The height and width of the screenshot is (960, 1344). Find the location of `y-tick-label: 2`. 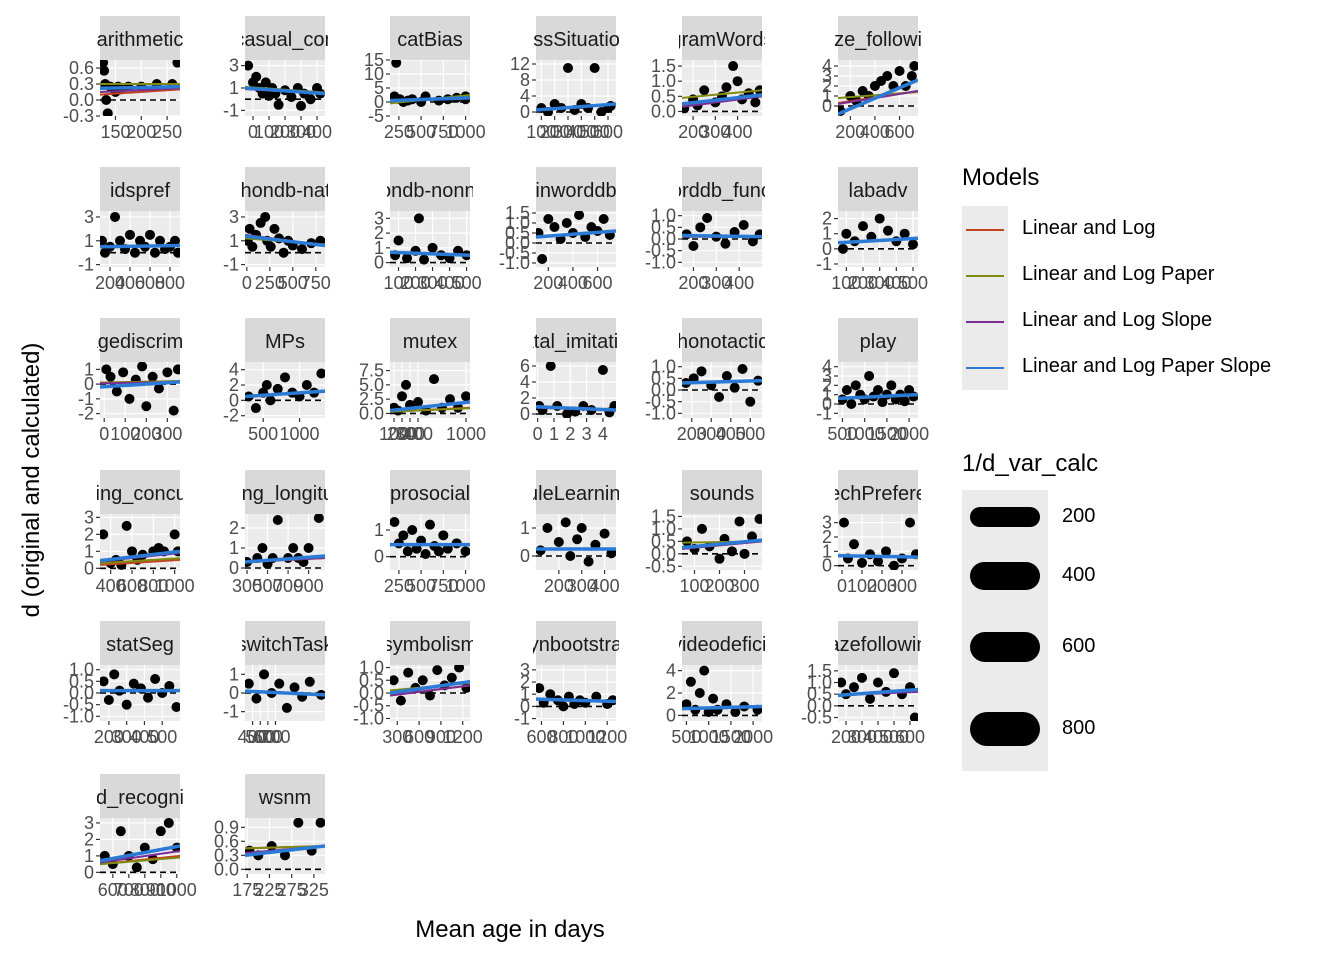

y-tick-label: 2 is located at coordinates (525, 682).